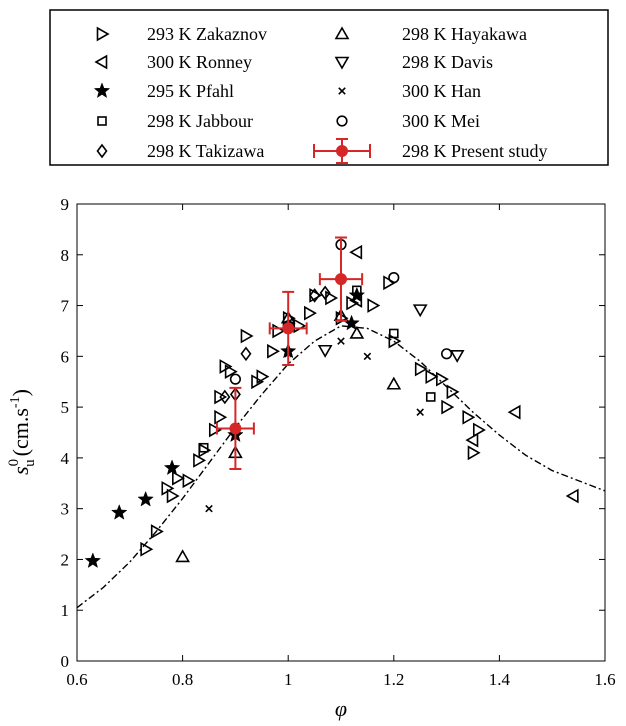 The height and width of the screenshot is (726, 626). I want to click on y-axis-label-sup: 0, so click(14, 463).